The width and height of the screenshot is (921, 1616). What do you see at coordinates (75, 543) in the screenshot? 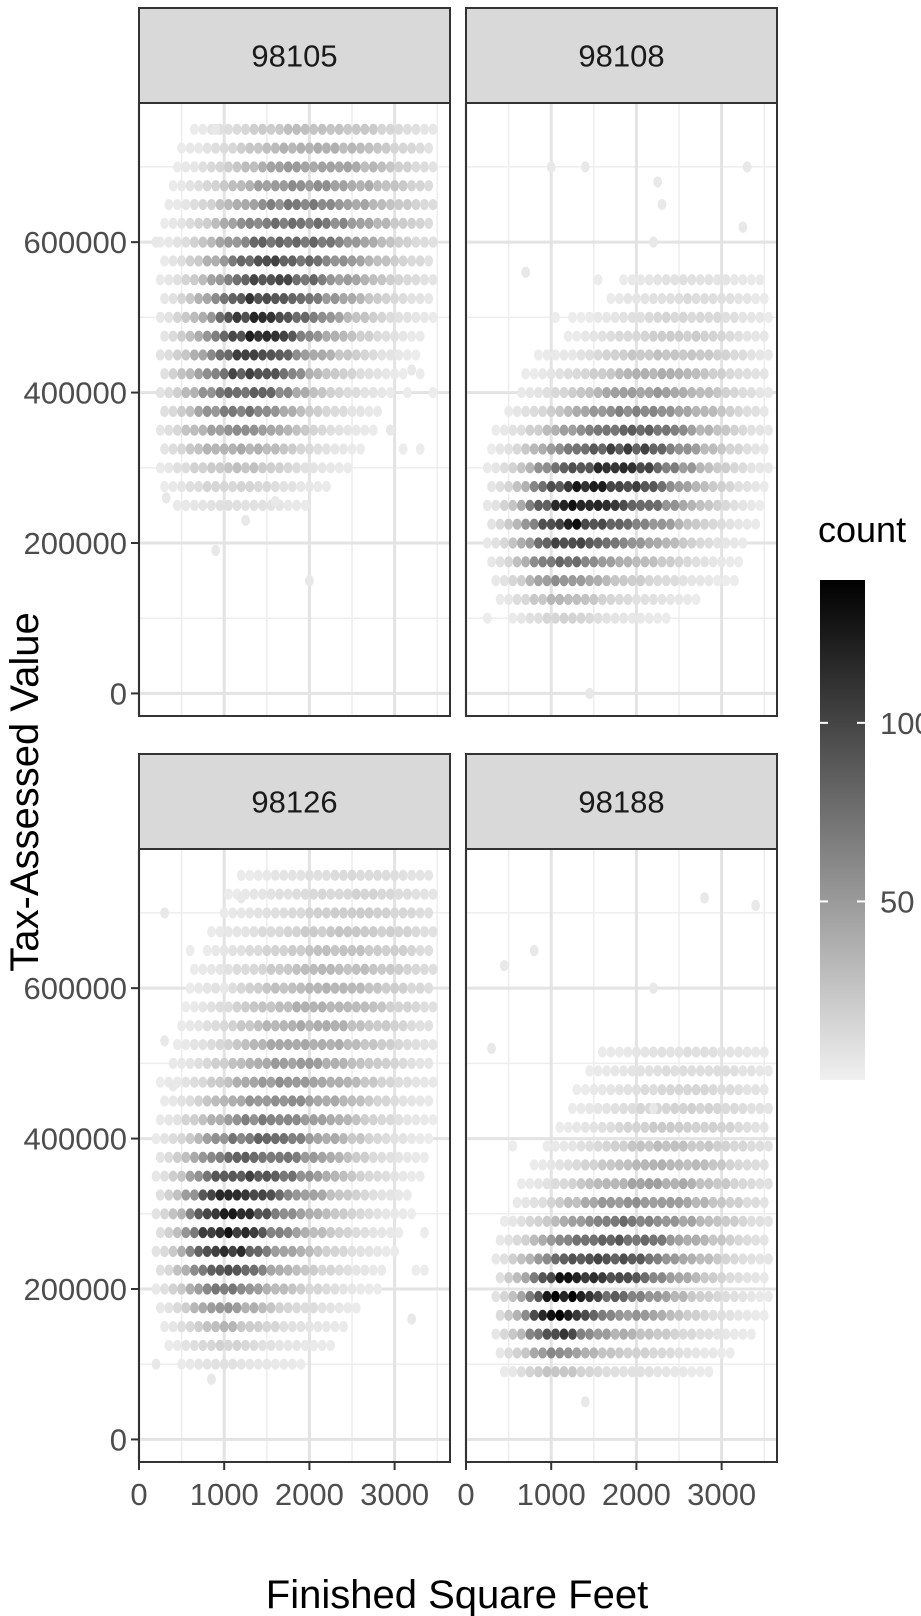
I see `y-tick-label: 200000` at bounding box center [75, 543].